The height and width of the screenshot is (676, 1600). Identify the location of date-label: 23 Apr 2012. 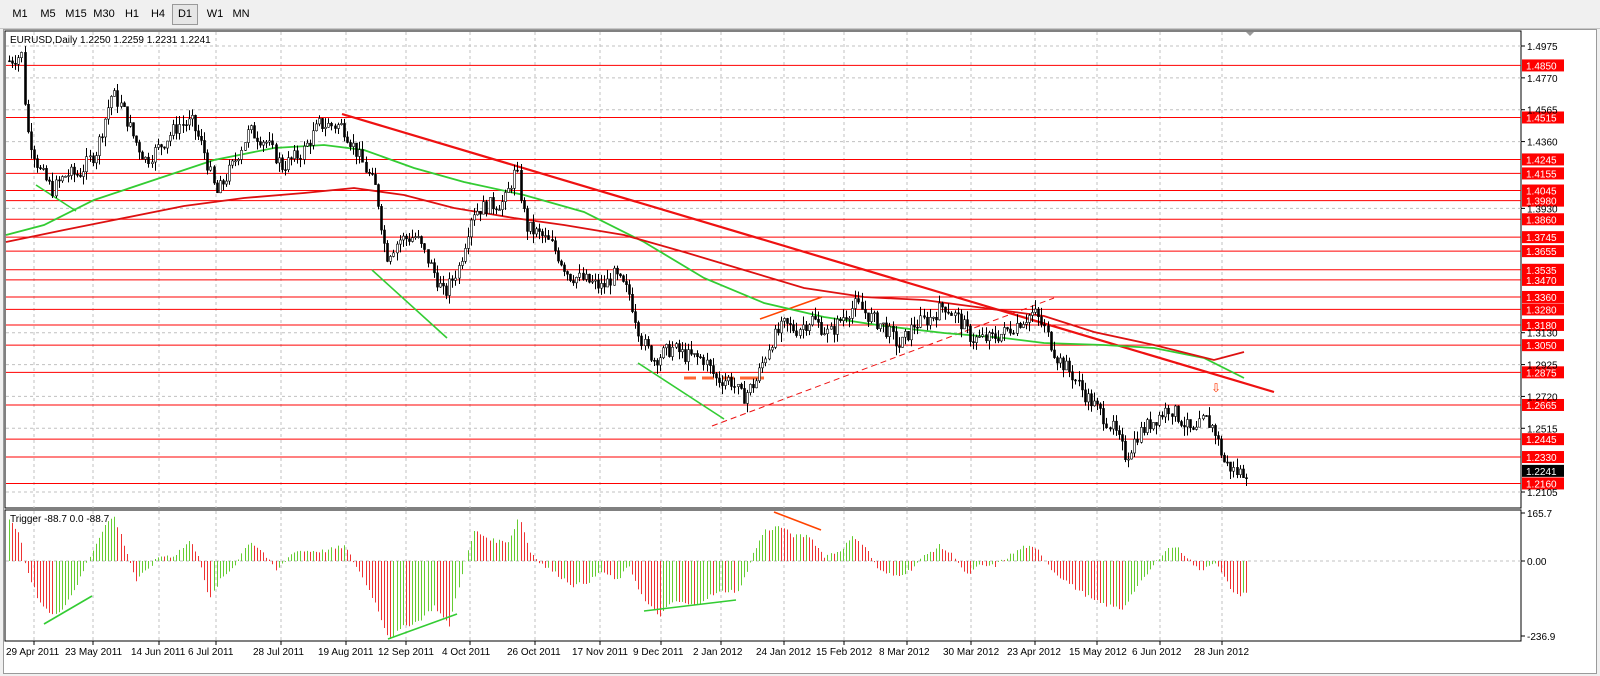
(1034, 652).